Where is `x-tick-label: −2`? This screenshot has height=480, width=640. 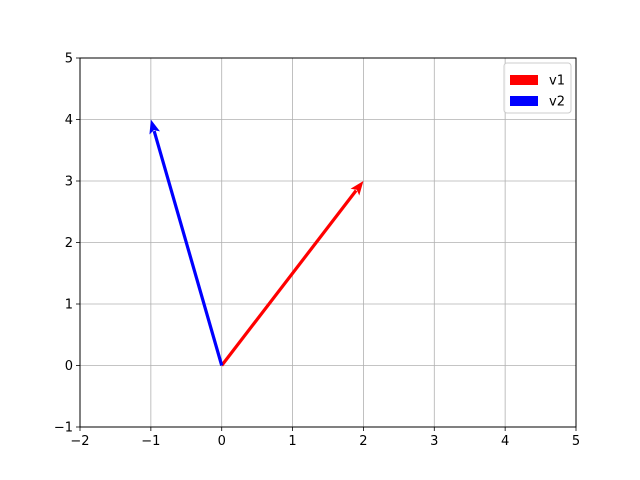 x-tick-label: −2 is located at coordinates (79, 441).